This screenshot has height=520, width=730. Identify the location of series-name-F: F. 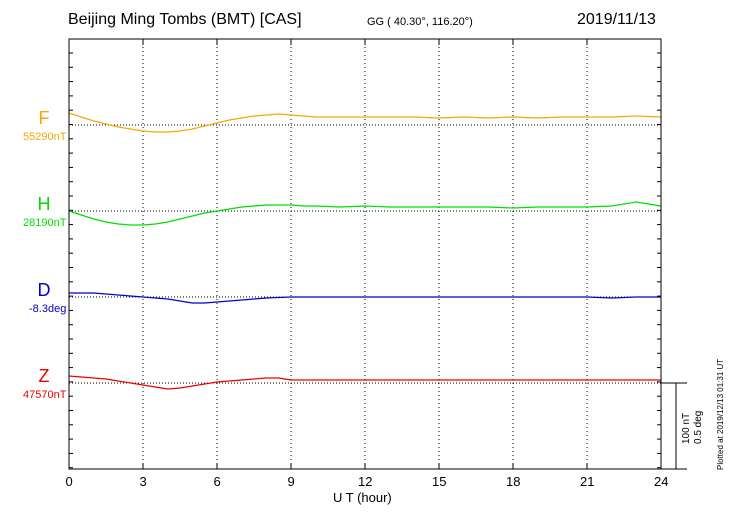
(44, 118).